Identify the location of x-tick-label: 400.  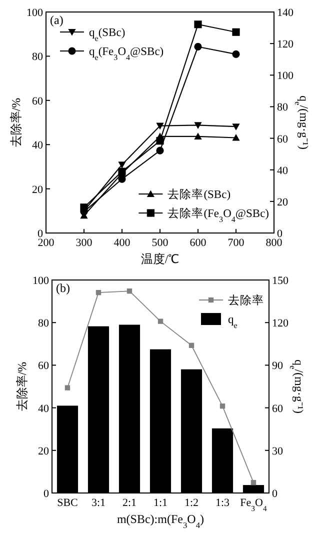
(122, 243).